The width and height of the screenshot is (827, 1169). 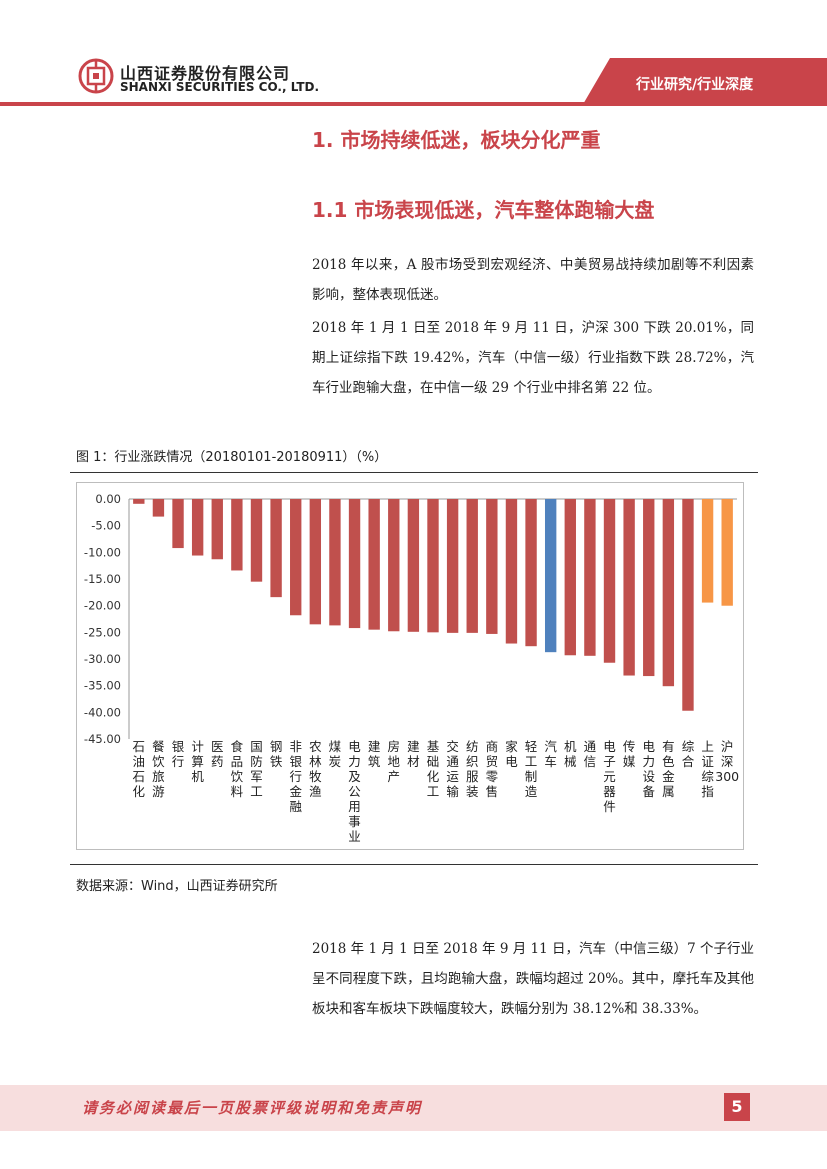 I want to click on x-tick-label: 传媒, so click(x=629, y=754).